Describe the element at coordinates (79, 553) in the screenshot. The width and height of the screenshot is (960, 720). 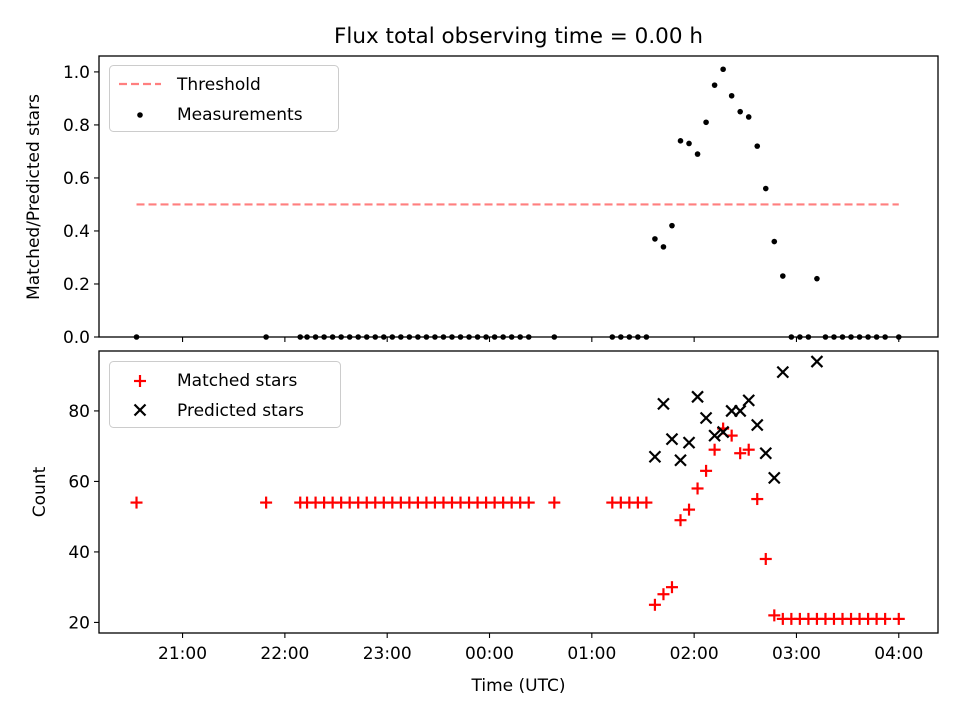
I see `bottom-y-tick-label: 40` at that location.